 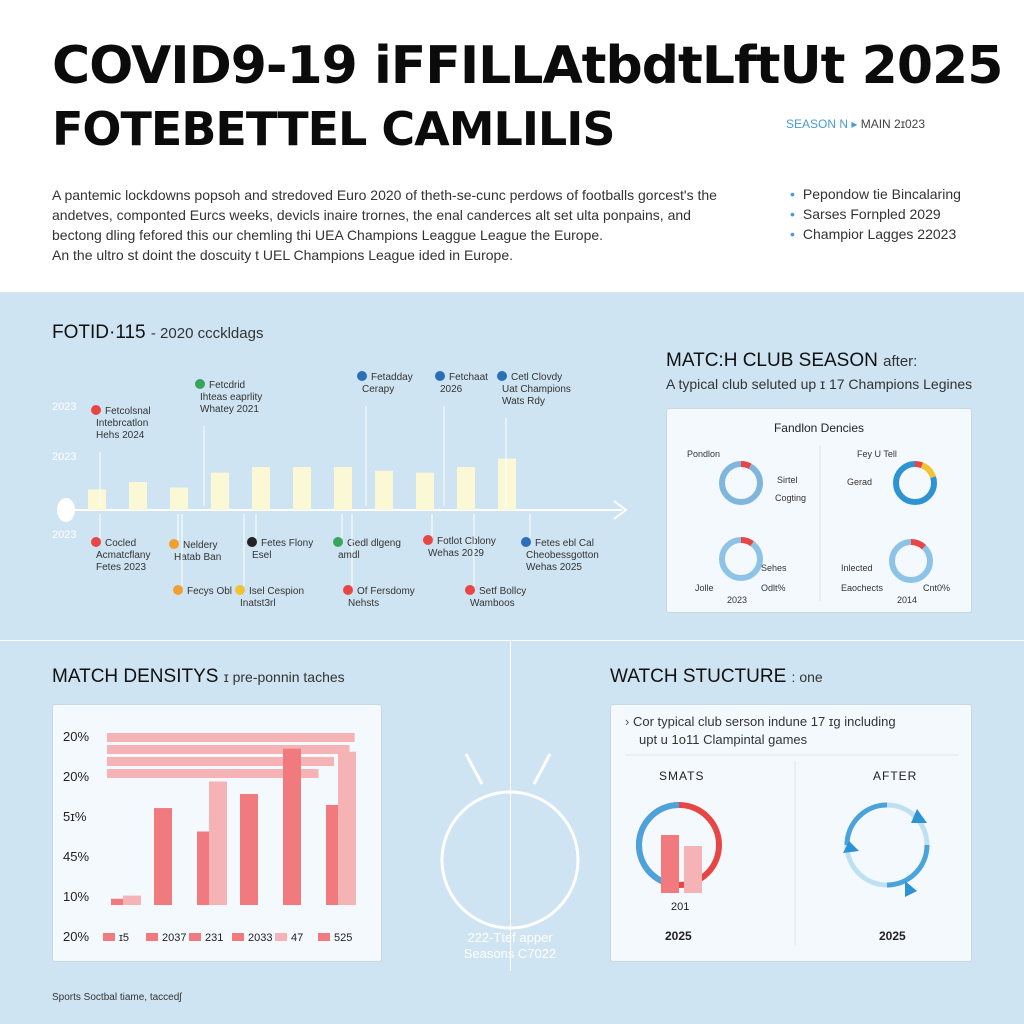 I want to click on smats-value: 201, so click(x=680, y=907).